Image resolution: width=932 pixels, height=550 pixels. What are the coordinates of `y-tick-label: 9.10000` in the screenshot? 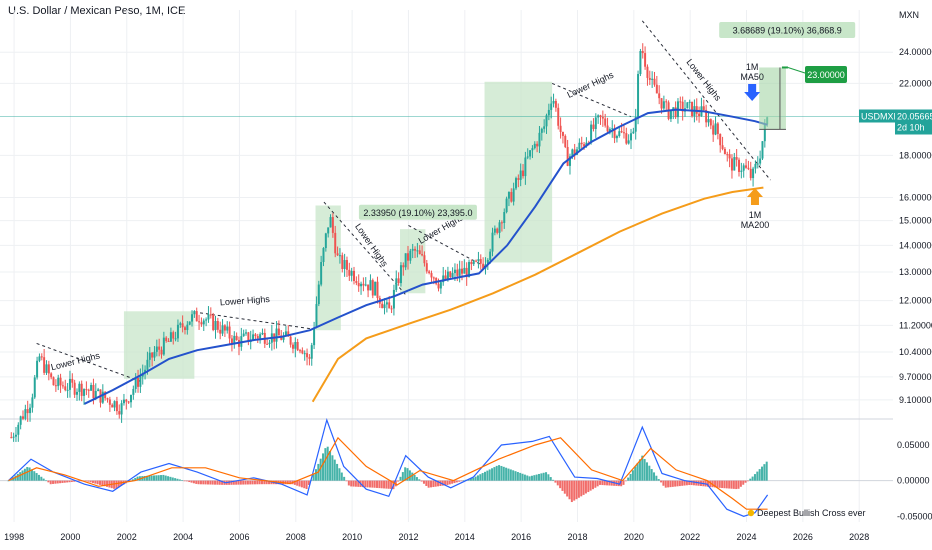 It's located at (915, 400).